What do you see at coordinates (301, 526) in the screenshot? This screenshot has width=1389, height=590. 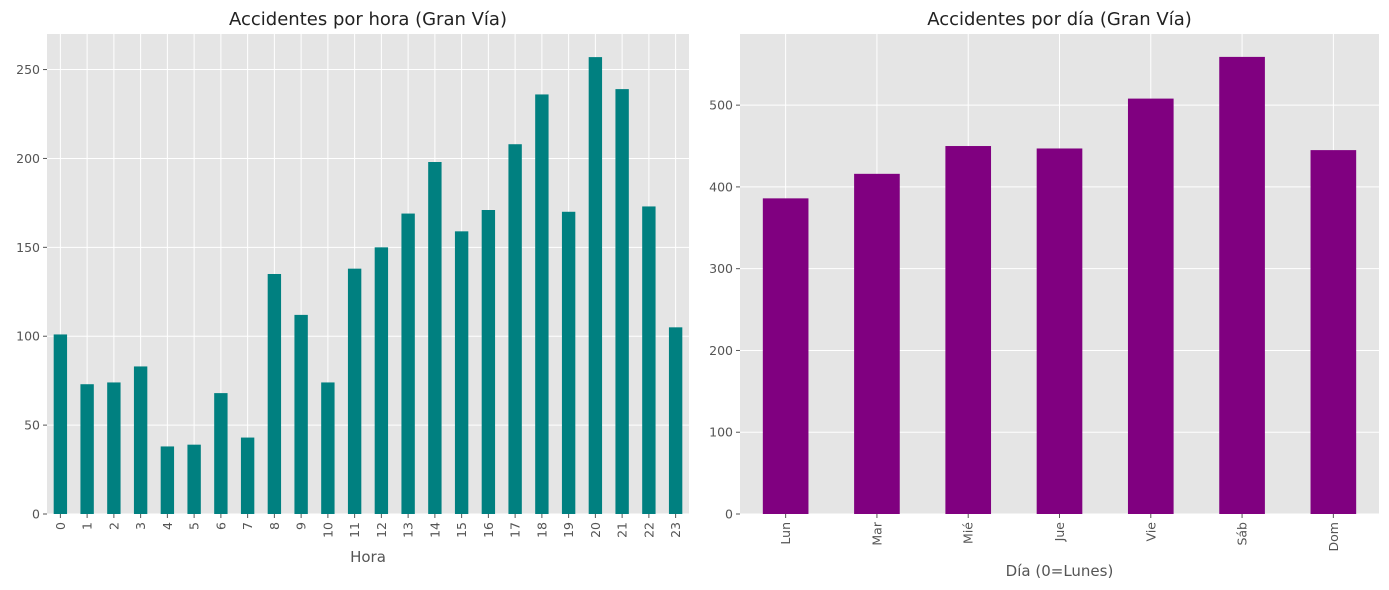 I see `x-tick-label: 9` at bounding box center [301, 526].